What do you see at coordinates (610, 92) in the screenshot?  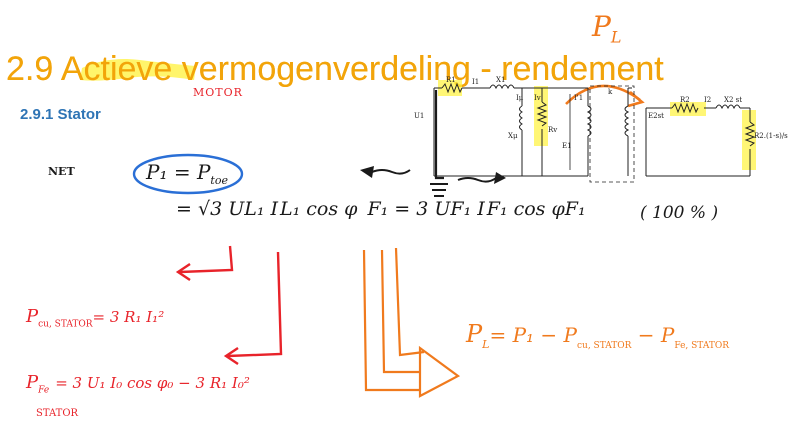 I see `label-k: k` at bounding box center [610, 92].